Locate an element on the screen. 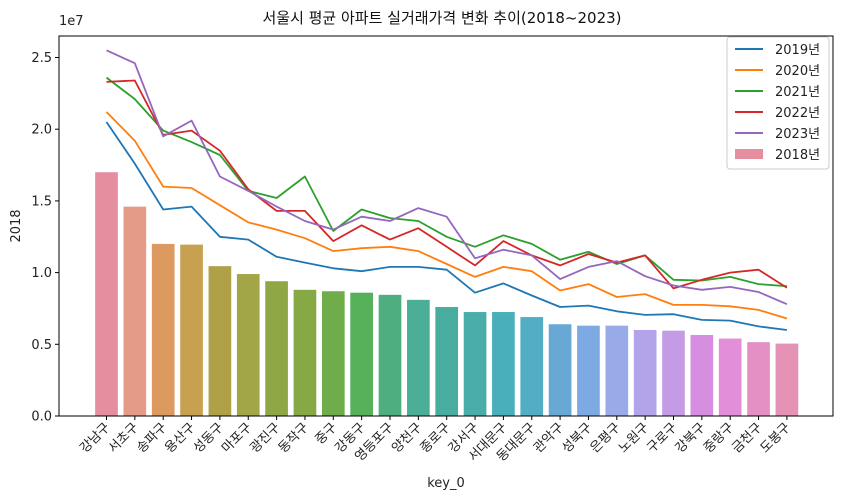 Image resolution: width=844 pixels, height=500 pixels. bar-강북구 is located at coordinates (702, 375).